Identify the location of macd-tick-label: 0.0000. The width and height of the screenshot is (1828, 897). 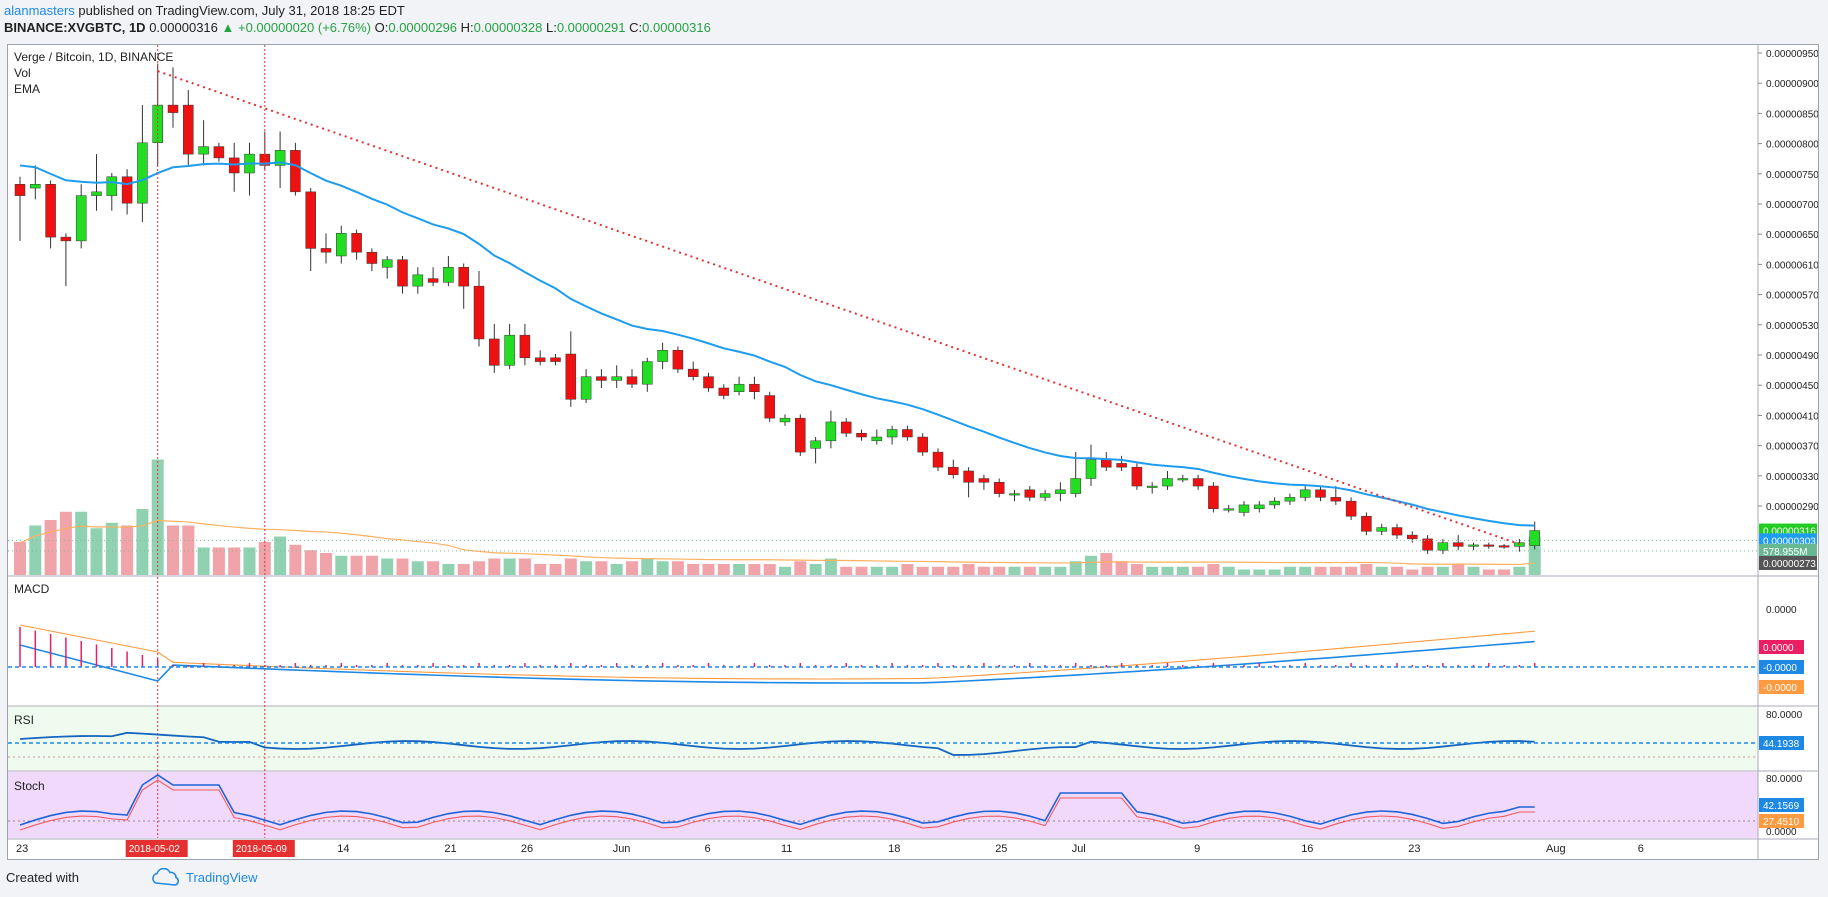
(1781, 610).